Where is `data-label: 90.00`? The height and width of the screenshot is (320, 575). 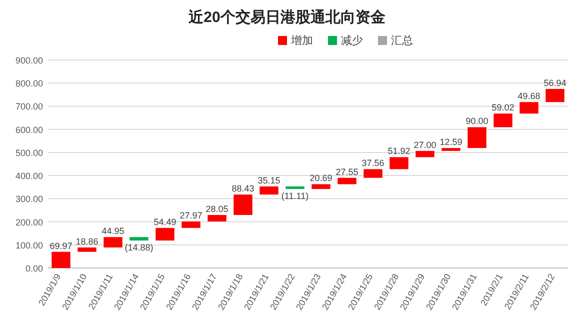 data-label: 90.00 is located at coordinates (477, 121).